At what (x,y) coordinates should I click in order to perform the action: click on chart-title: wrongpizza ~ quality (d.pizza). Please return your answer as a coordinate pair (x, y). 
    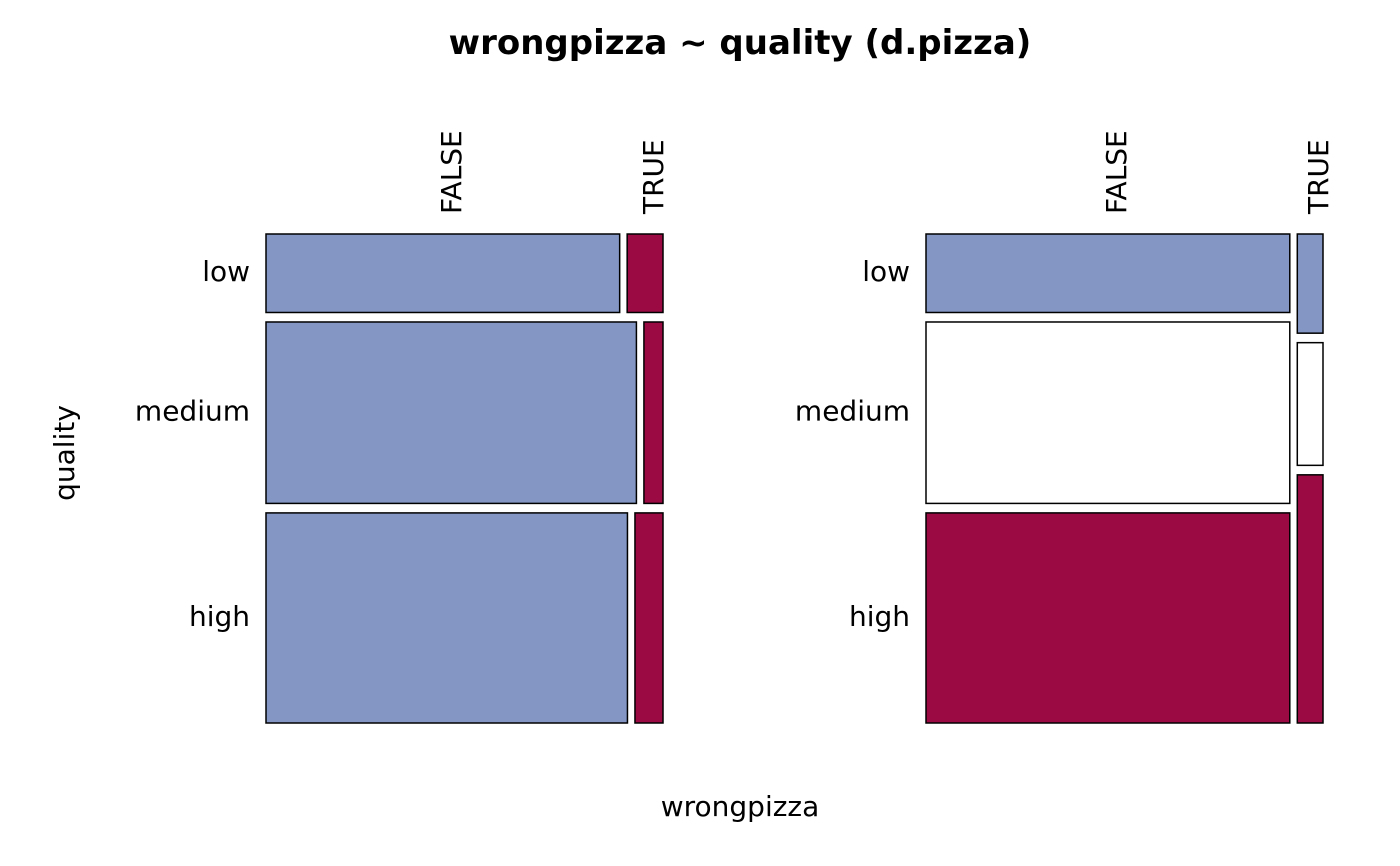
    Looking at the image, I should click on (740, 43).